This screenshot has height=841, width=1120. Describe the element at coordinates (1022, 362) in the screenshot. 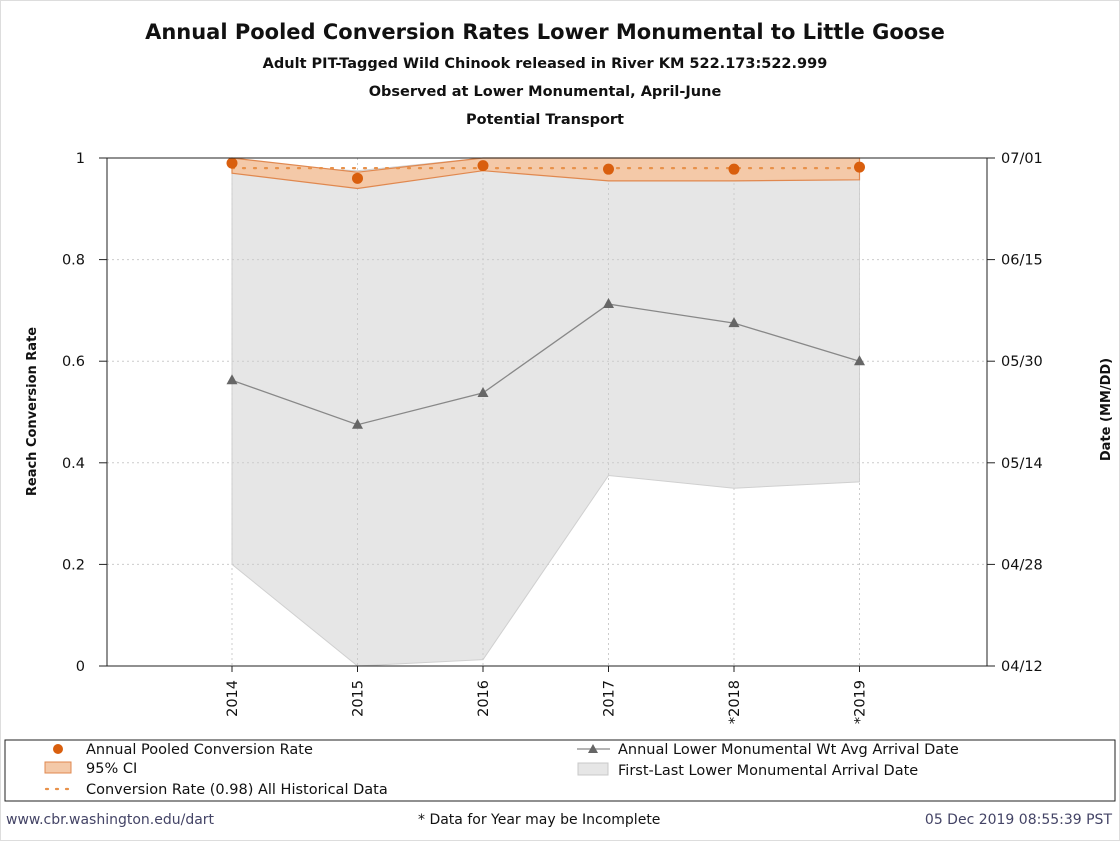

I see `y2-tick-label: 05/30` at that location.